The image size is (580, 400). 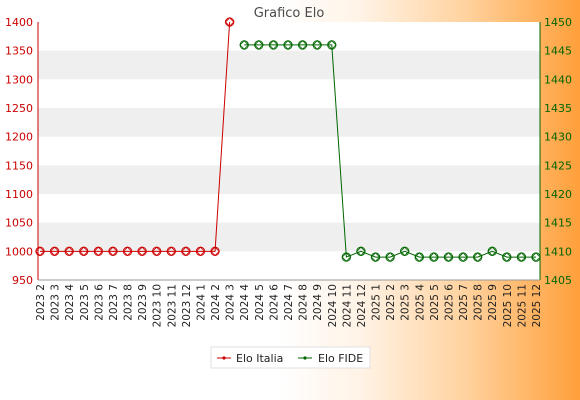 I want to click on right-tick-label: 1445, so click(x=558, y=51).